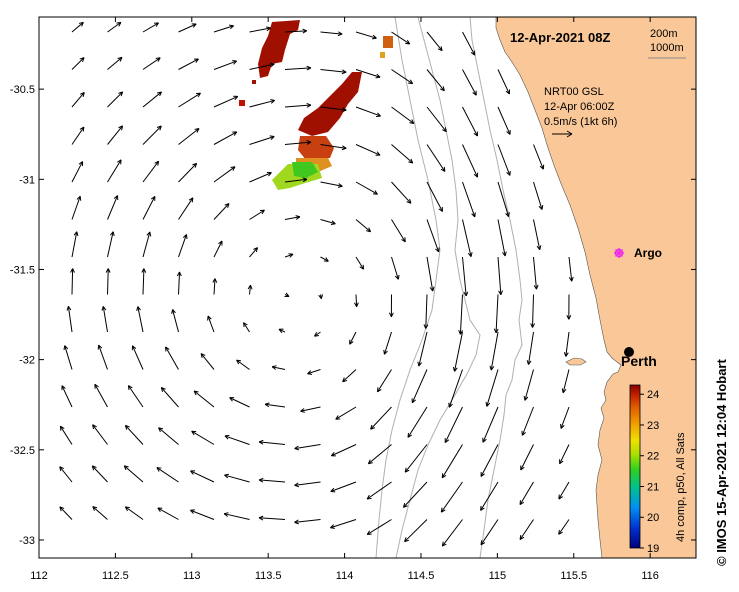 This screenshot has height=592, width=739. What do you see at coordinates (639, 361) in the screenshot?
I see `perth-label: Perth` at bounding box center [639, 361].